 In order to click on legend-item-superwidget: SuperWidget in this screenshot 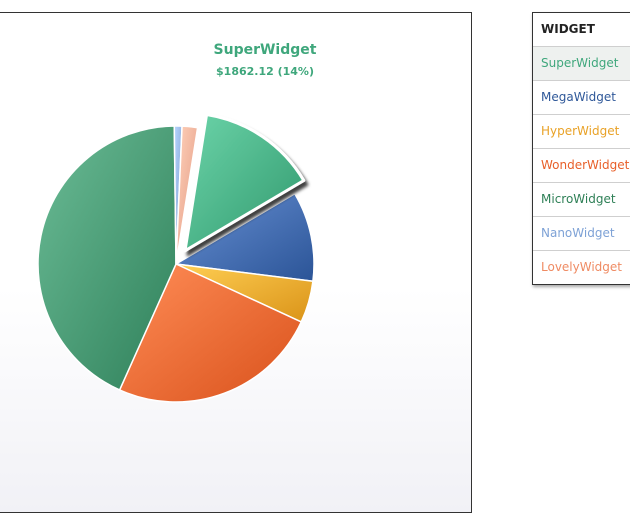, I will do `click(581, 64)`.